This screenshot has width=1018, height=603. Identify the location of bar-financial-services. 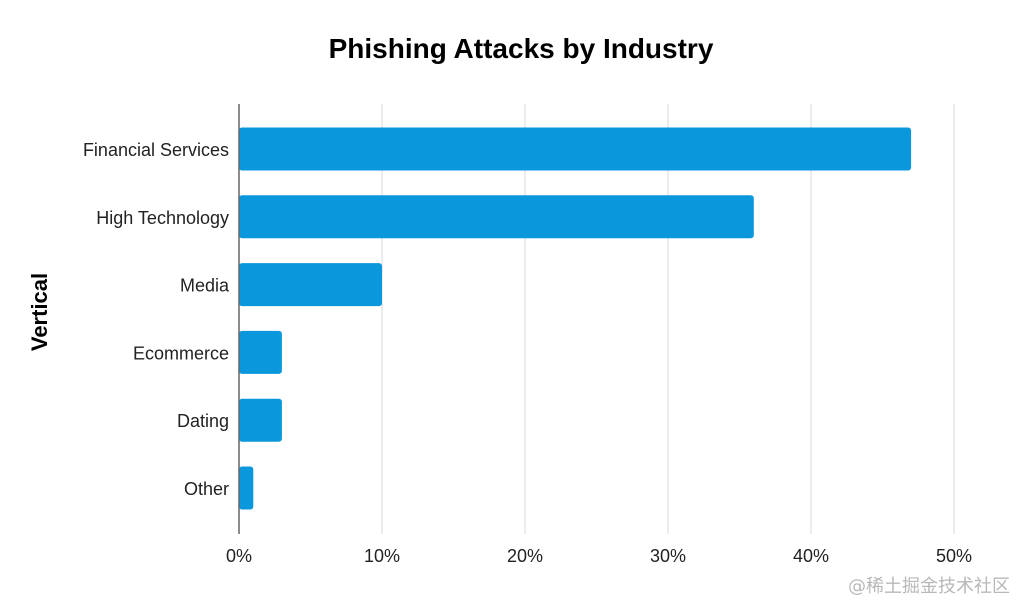
(575, 149).